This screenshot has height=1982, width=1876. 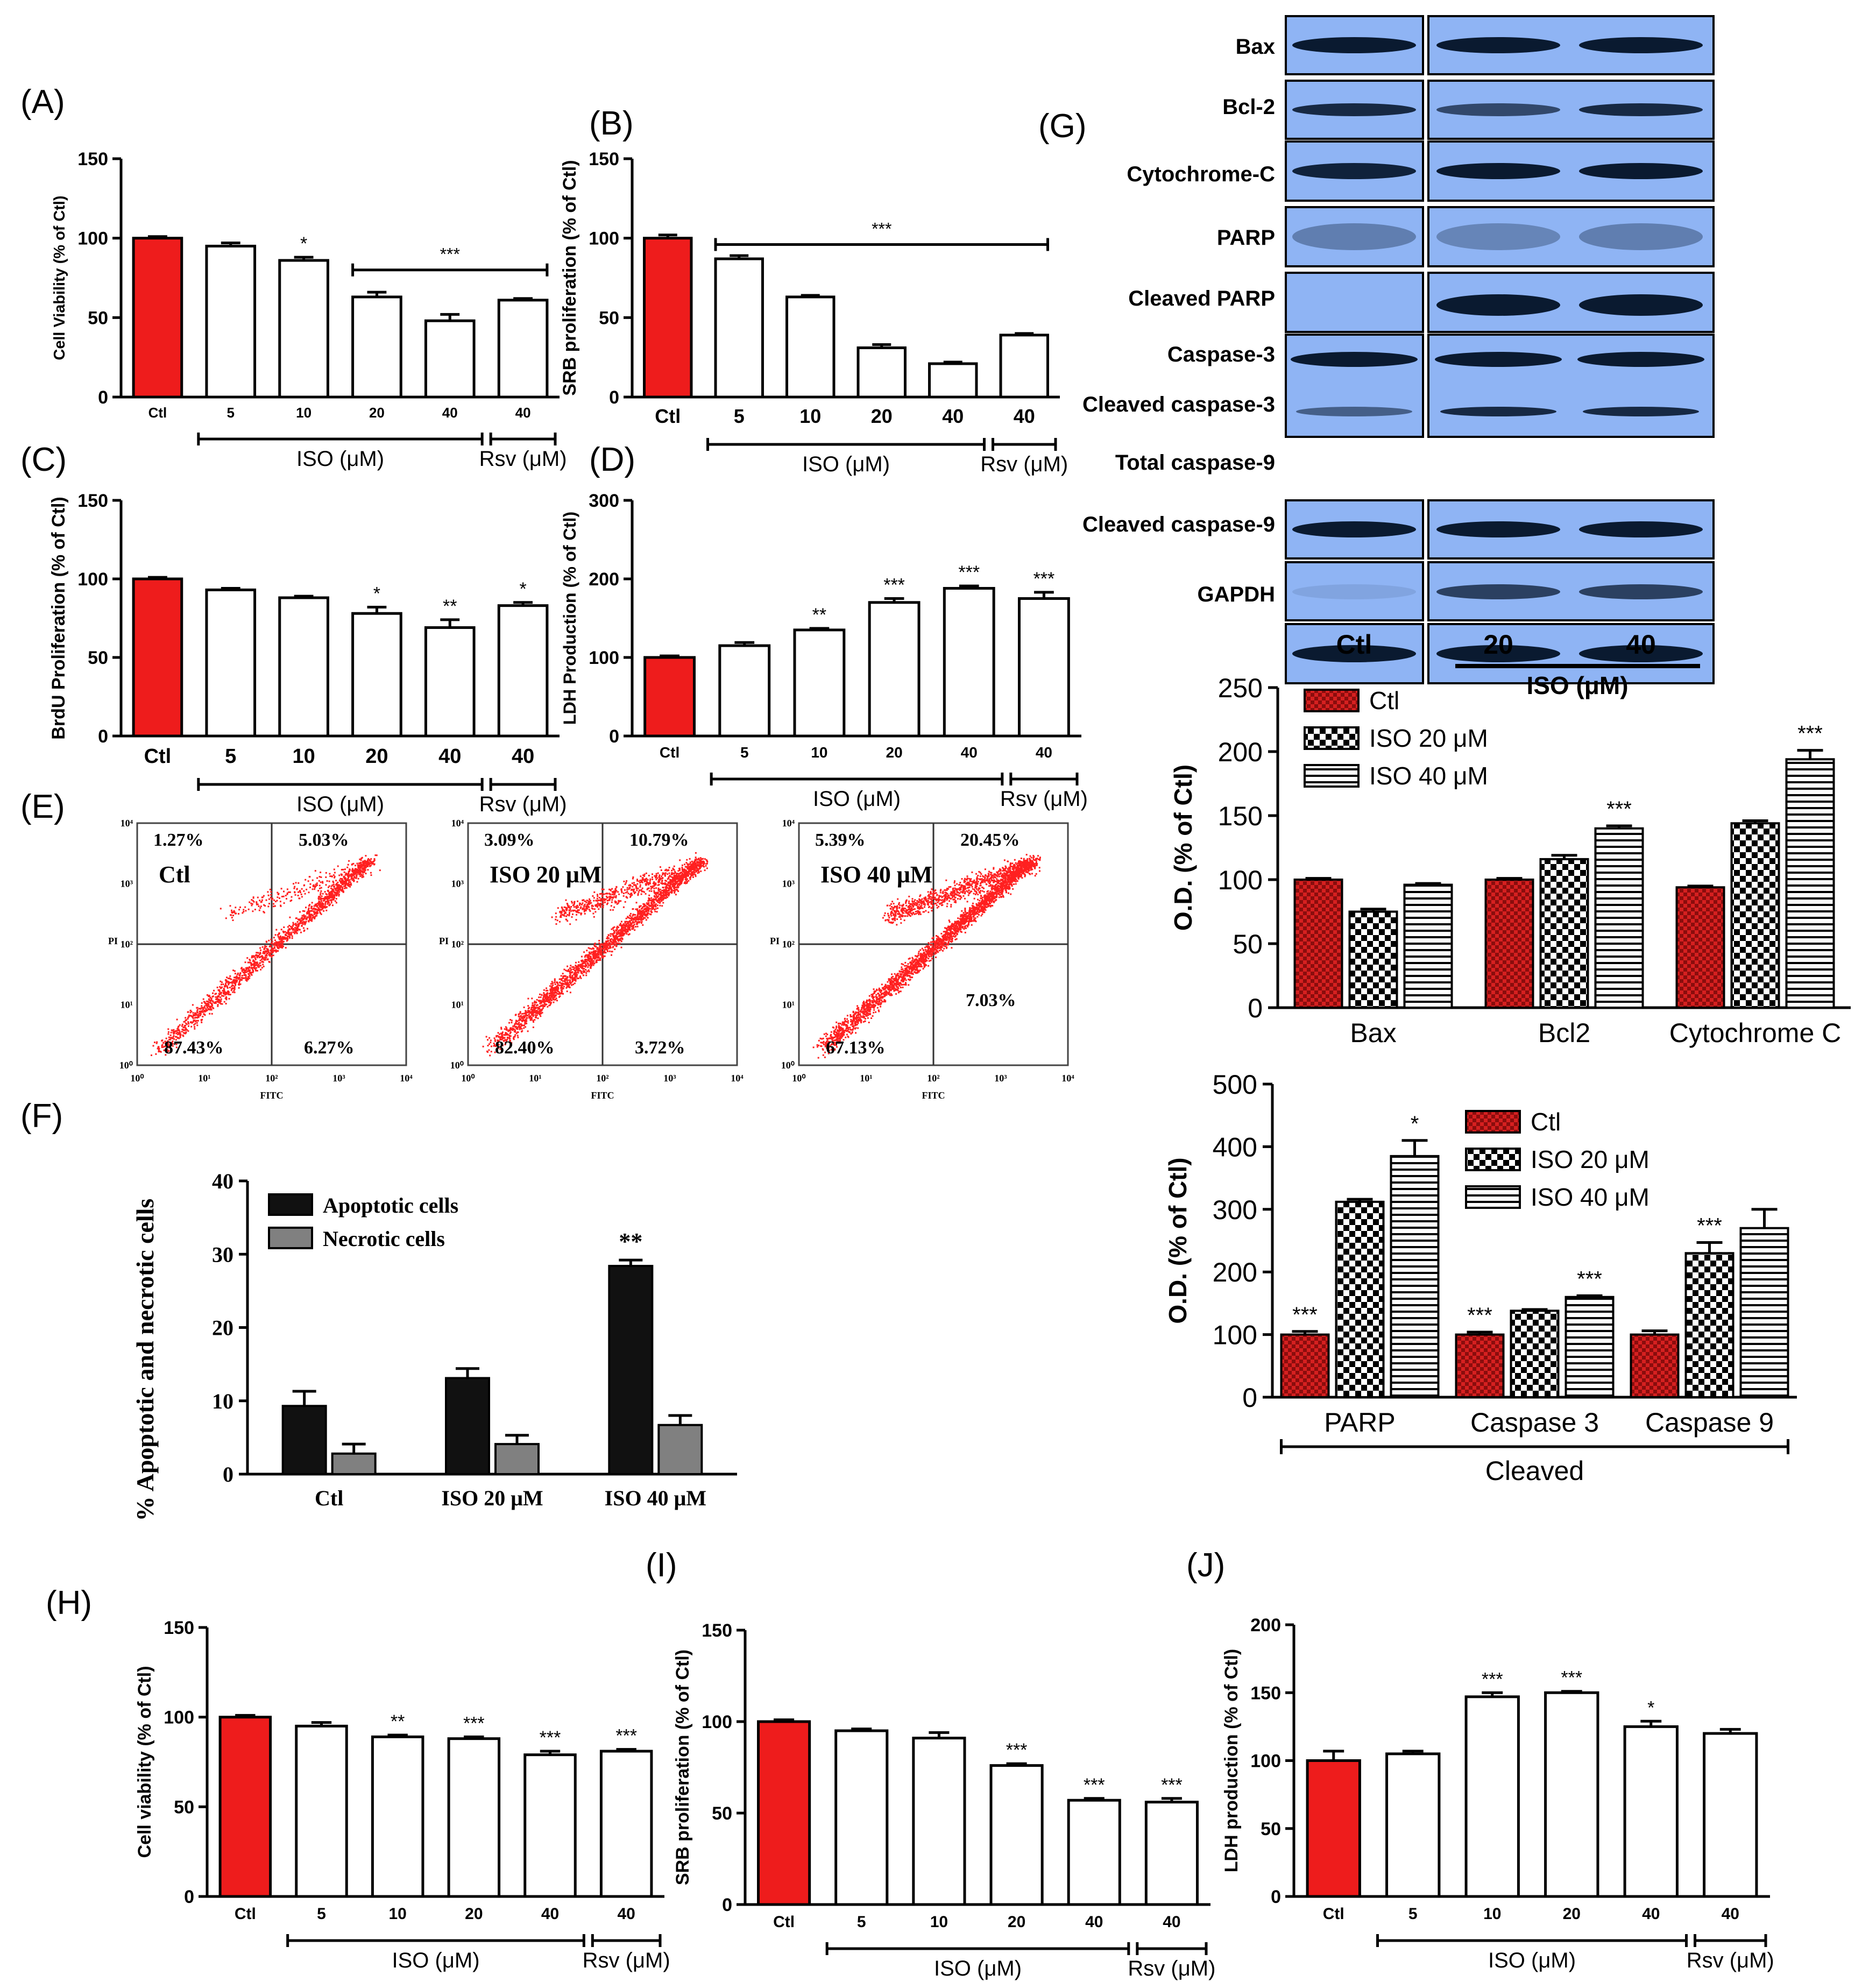 I want to click on bar-iso40, so click(x=1415, y=1277).